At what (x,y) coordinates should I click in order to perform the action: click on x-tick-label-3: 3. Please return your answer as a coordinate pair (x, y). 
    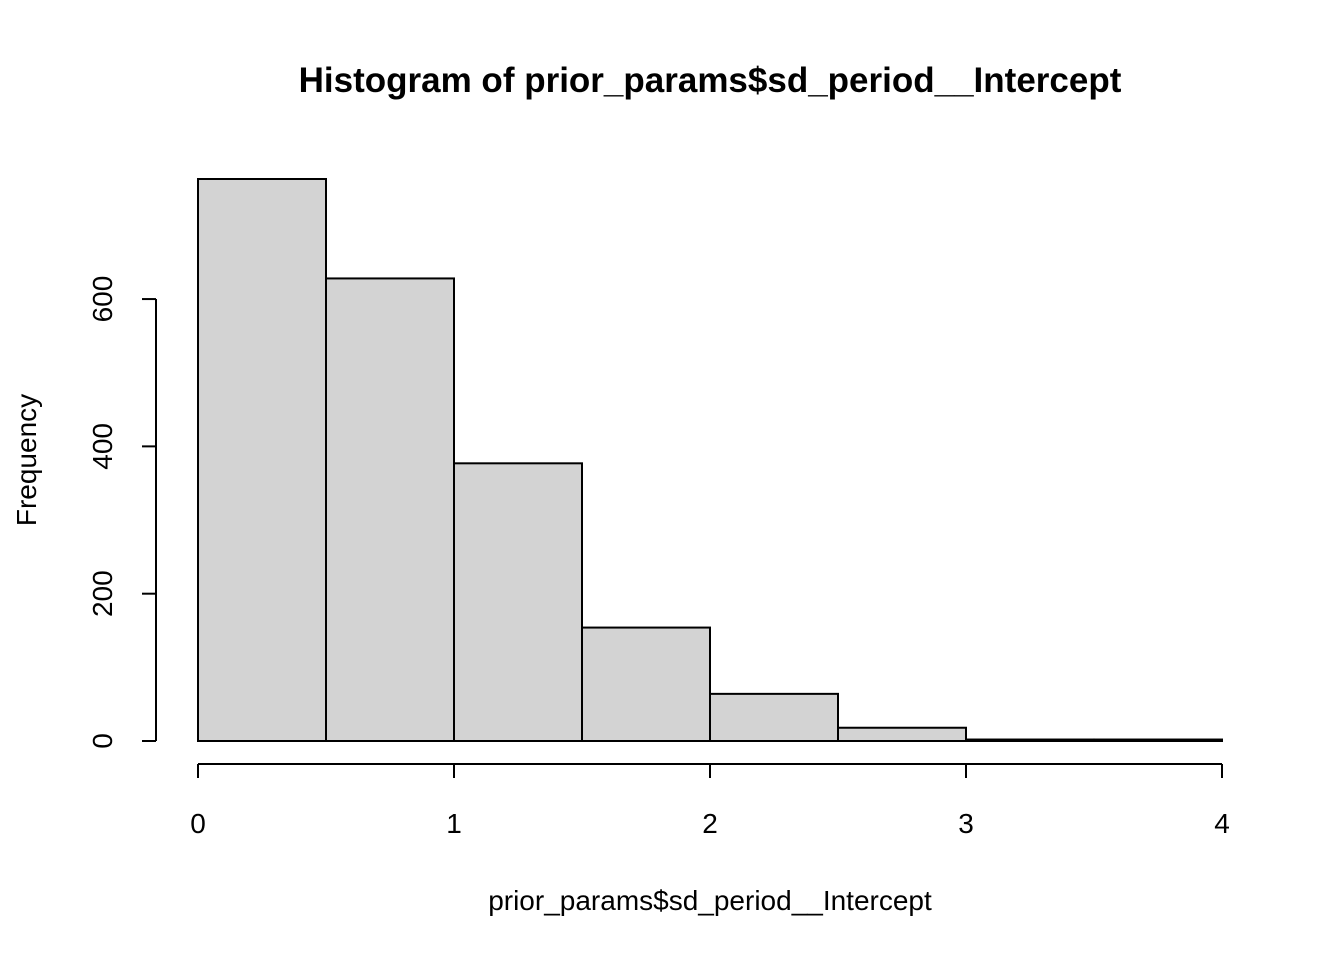
    Looking at the image, I should click on (966, 823).